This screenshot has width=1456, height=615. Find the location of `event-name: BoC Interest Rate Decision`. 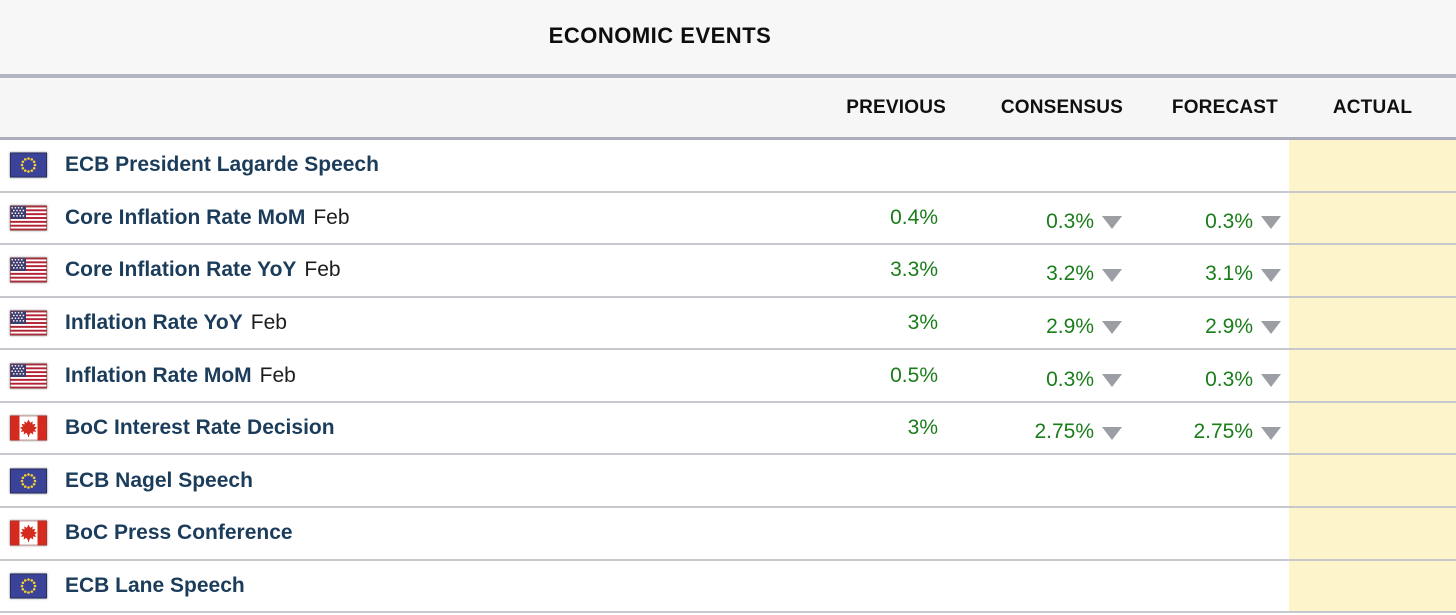

event-name: BoC Interest Rate Decision is located at coordinates (200, 428).